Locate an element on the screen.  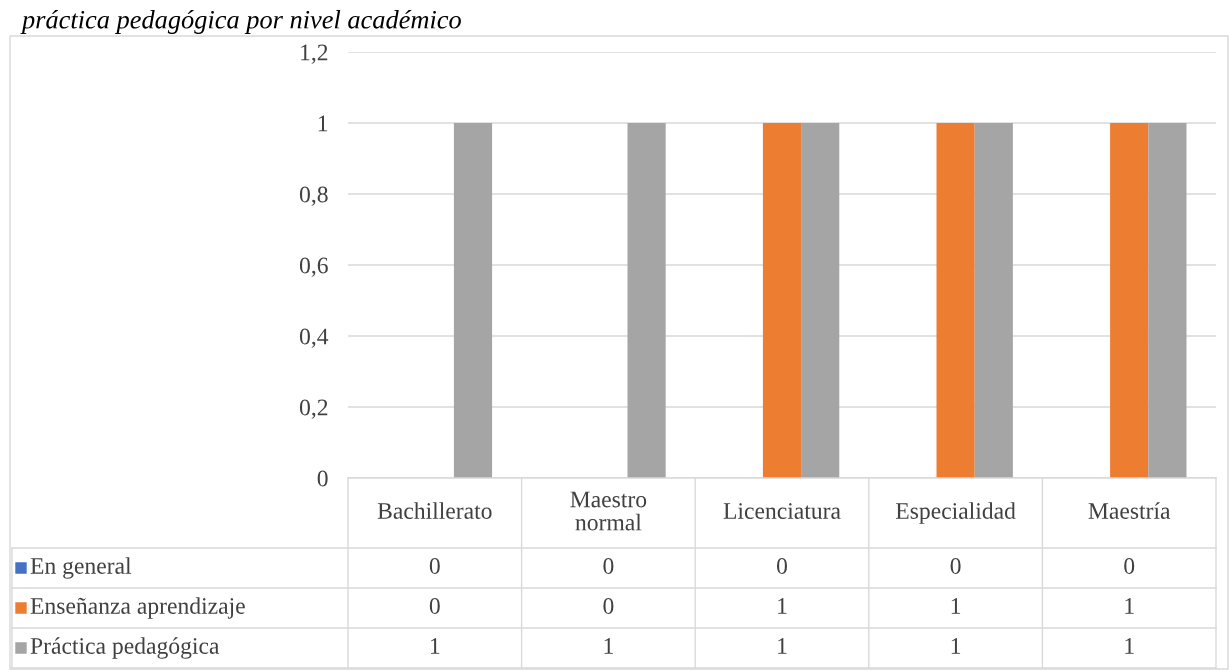
chart-title: práctica pedagógica por nivel académico is located at coordinates (240, 22).